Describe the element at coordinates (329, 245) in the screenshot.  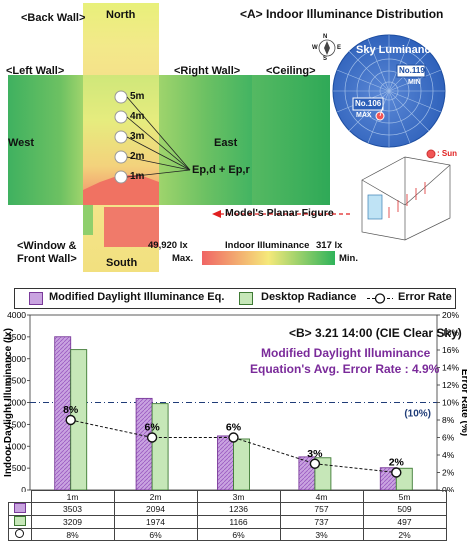
I see `scale-min-value: 317 lx` at that location.